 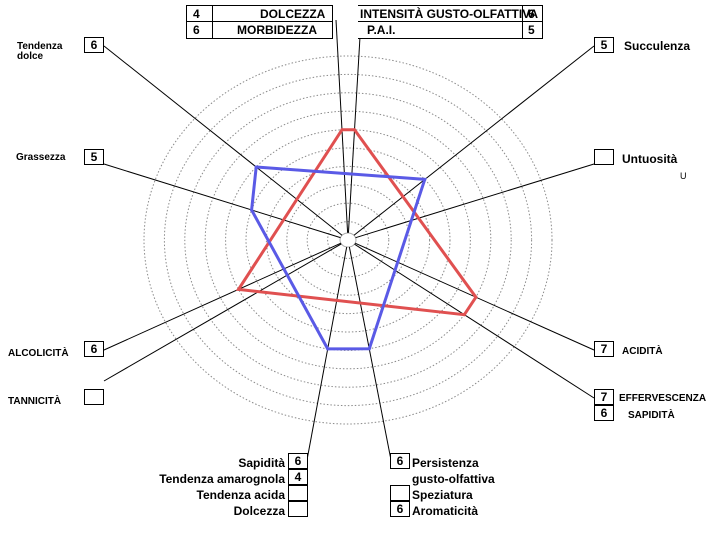 What do you see at coordinates (663, 398) in the screenshot?
I see `effervescenza-label: EFFERVESCENZA` at bounding box center [663, 398].